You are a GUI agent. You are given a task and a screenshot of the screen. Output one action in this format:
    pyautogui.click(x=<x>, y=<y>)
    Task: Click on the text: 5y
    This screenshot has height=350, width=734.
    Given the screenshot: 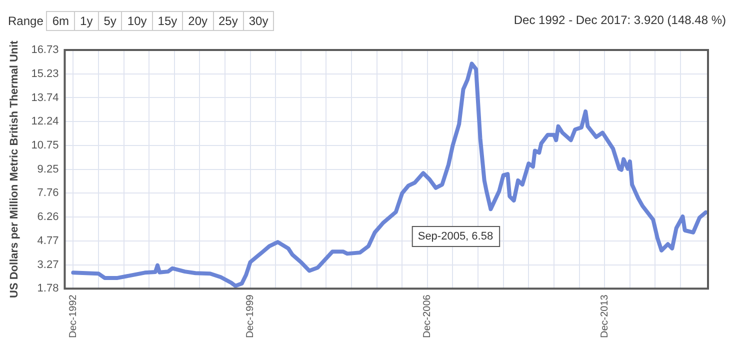 What is the action you would take?
    pyautogui.click(x=110, y=21)
    